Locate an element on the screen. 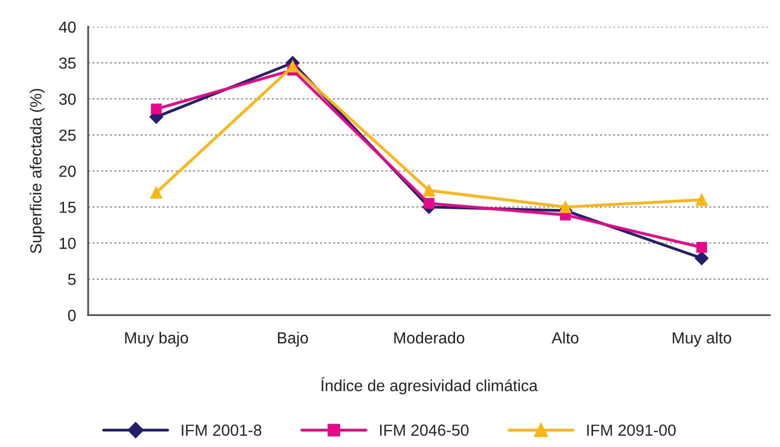  y-tick-label: 5 is located at coordinates (72, 280).